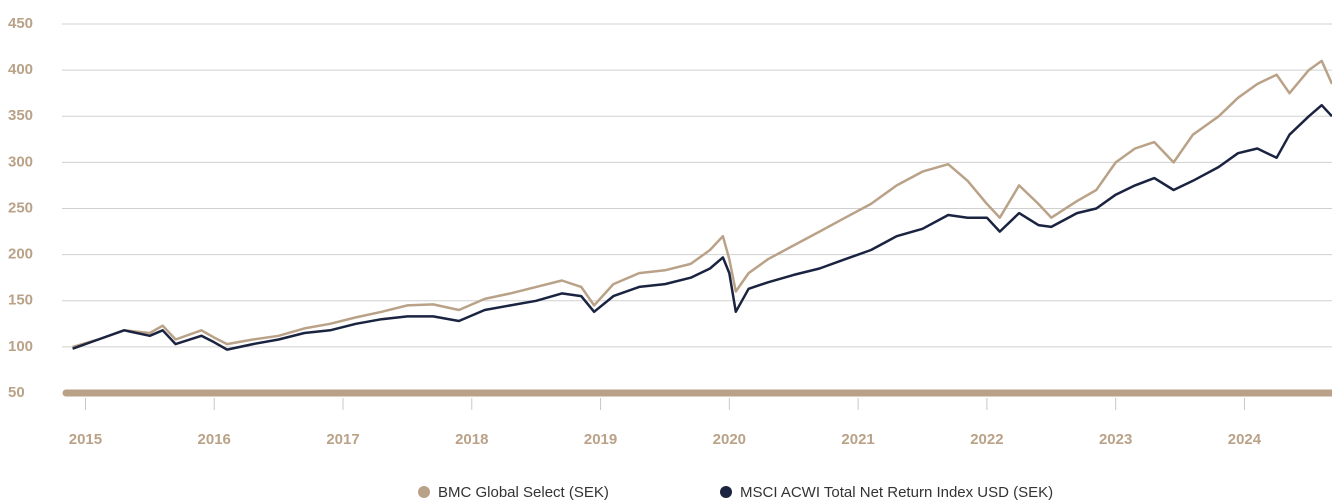 Image resolution: width=1332 pixels, height=503 pixels. I want to click on y-tick-label: 200, so click(20, 254).